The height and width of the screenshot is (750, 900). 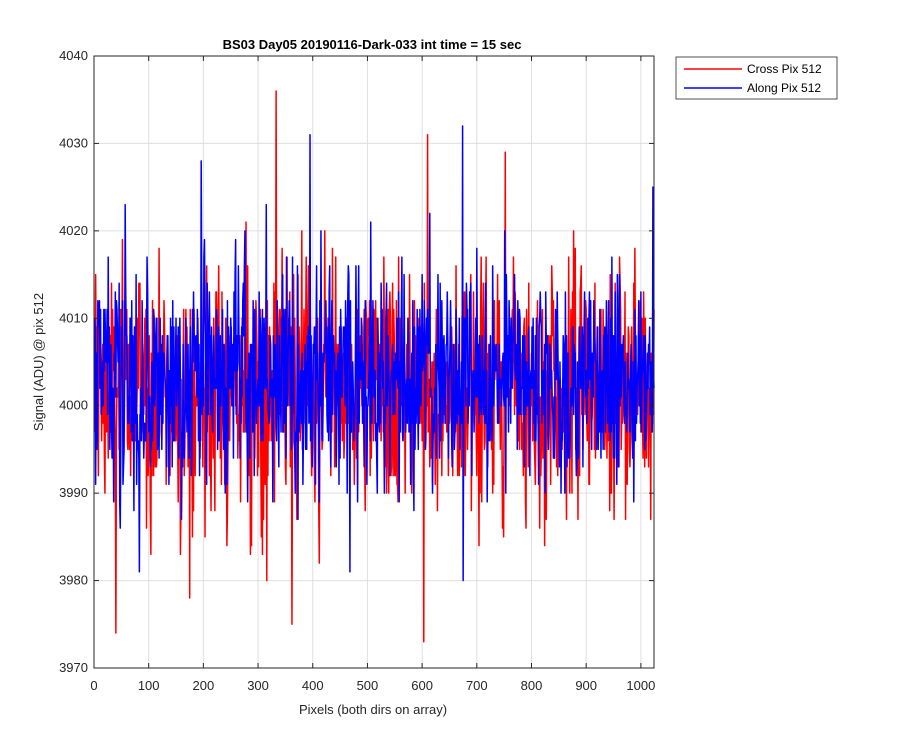 I want to click on y-tick-label: 3990, so click(x=73, y=492).